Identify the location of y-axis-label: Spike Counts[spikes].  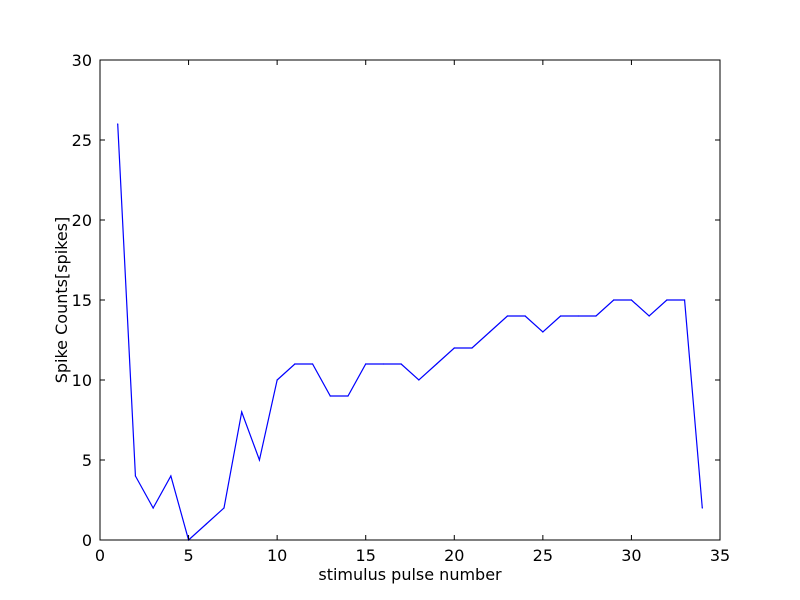
(61, 300).